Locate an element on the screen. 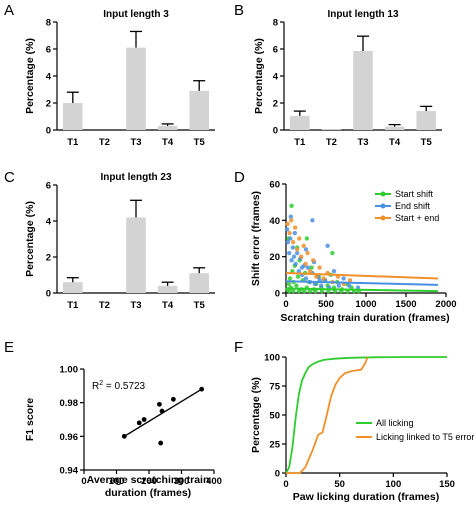 This screenshot has height=517, width=474. x-axis-label-line: Average scratching train is located at coordinates (148, 480).